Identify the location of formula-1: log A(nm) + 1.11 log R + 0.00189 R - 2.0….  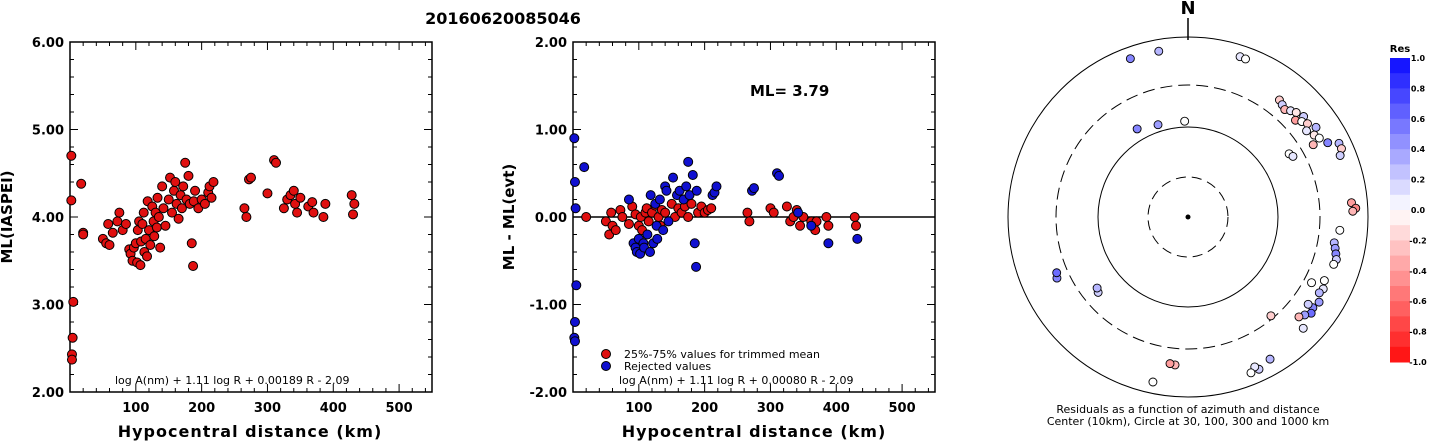
(232, 380).